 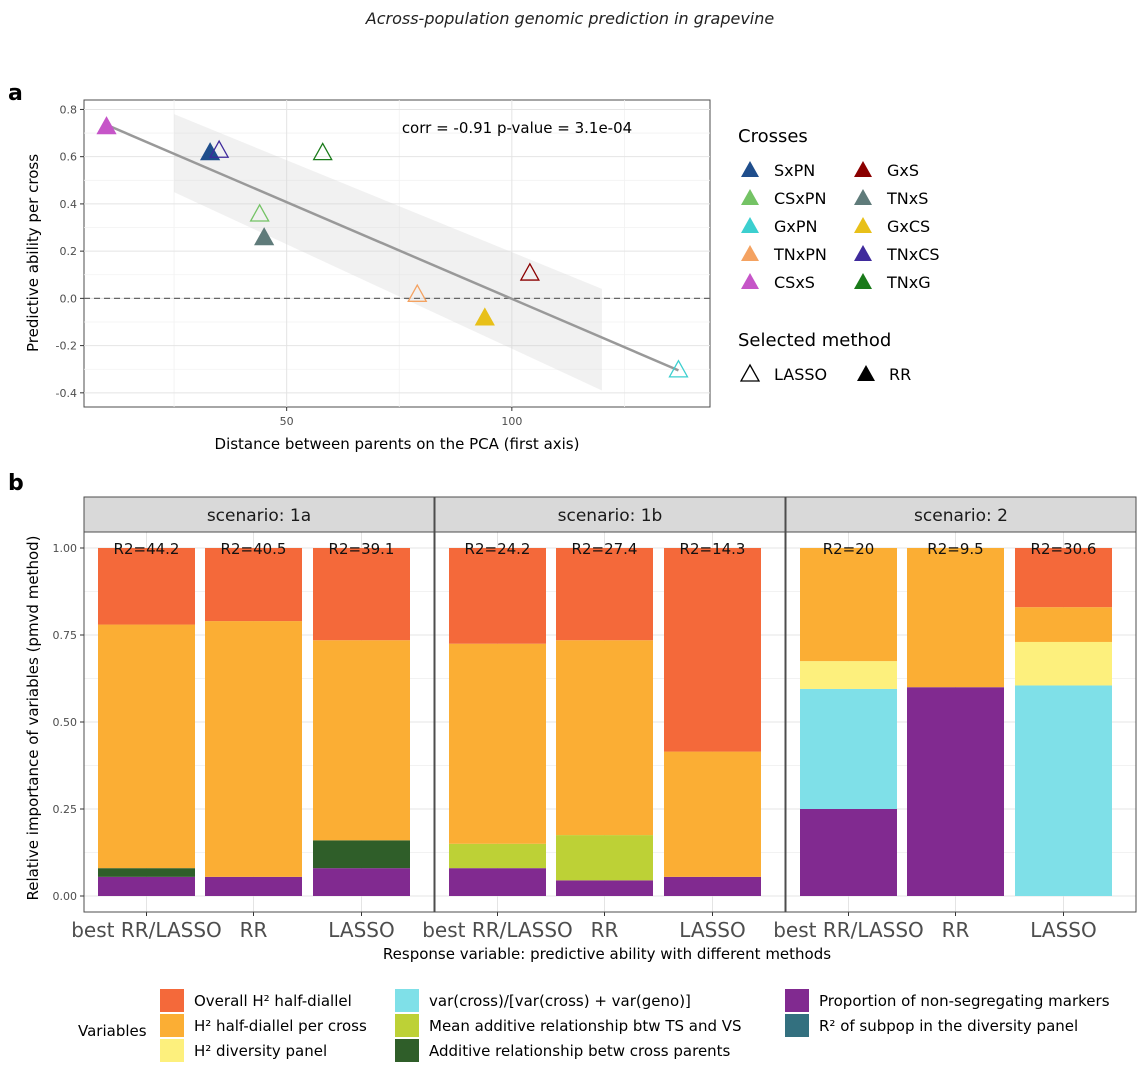 I want to click on y-tick-label: -0.4, so click(x=66, y=393).